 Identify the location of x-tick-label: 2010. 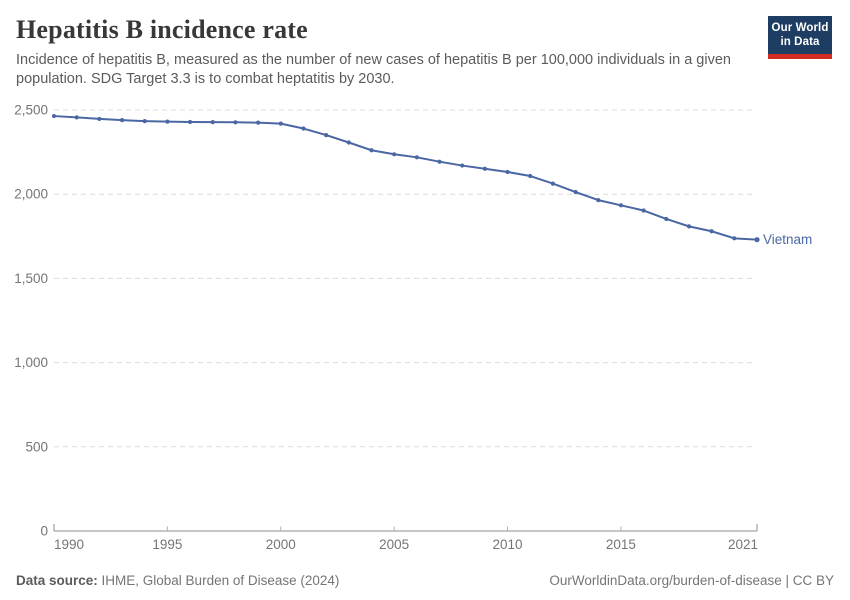
(508, 544).